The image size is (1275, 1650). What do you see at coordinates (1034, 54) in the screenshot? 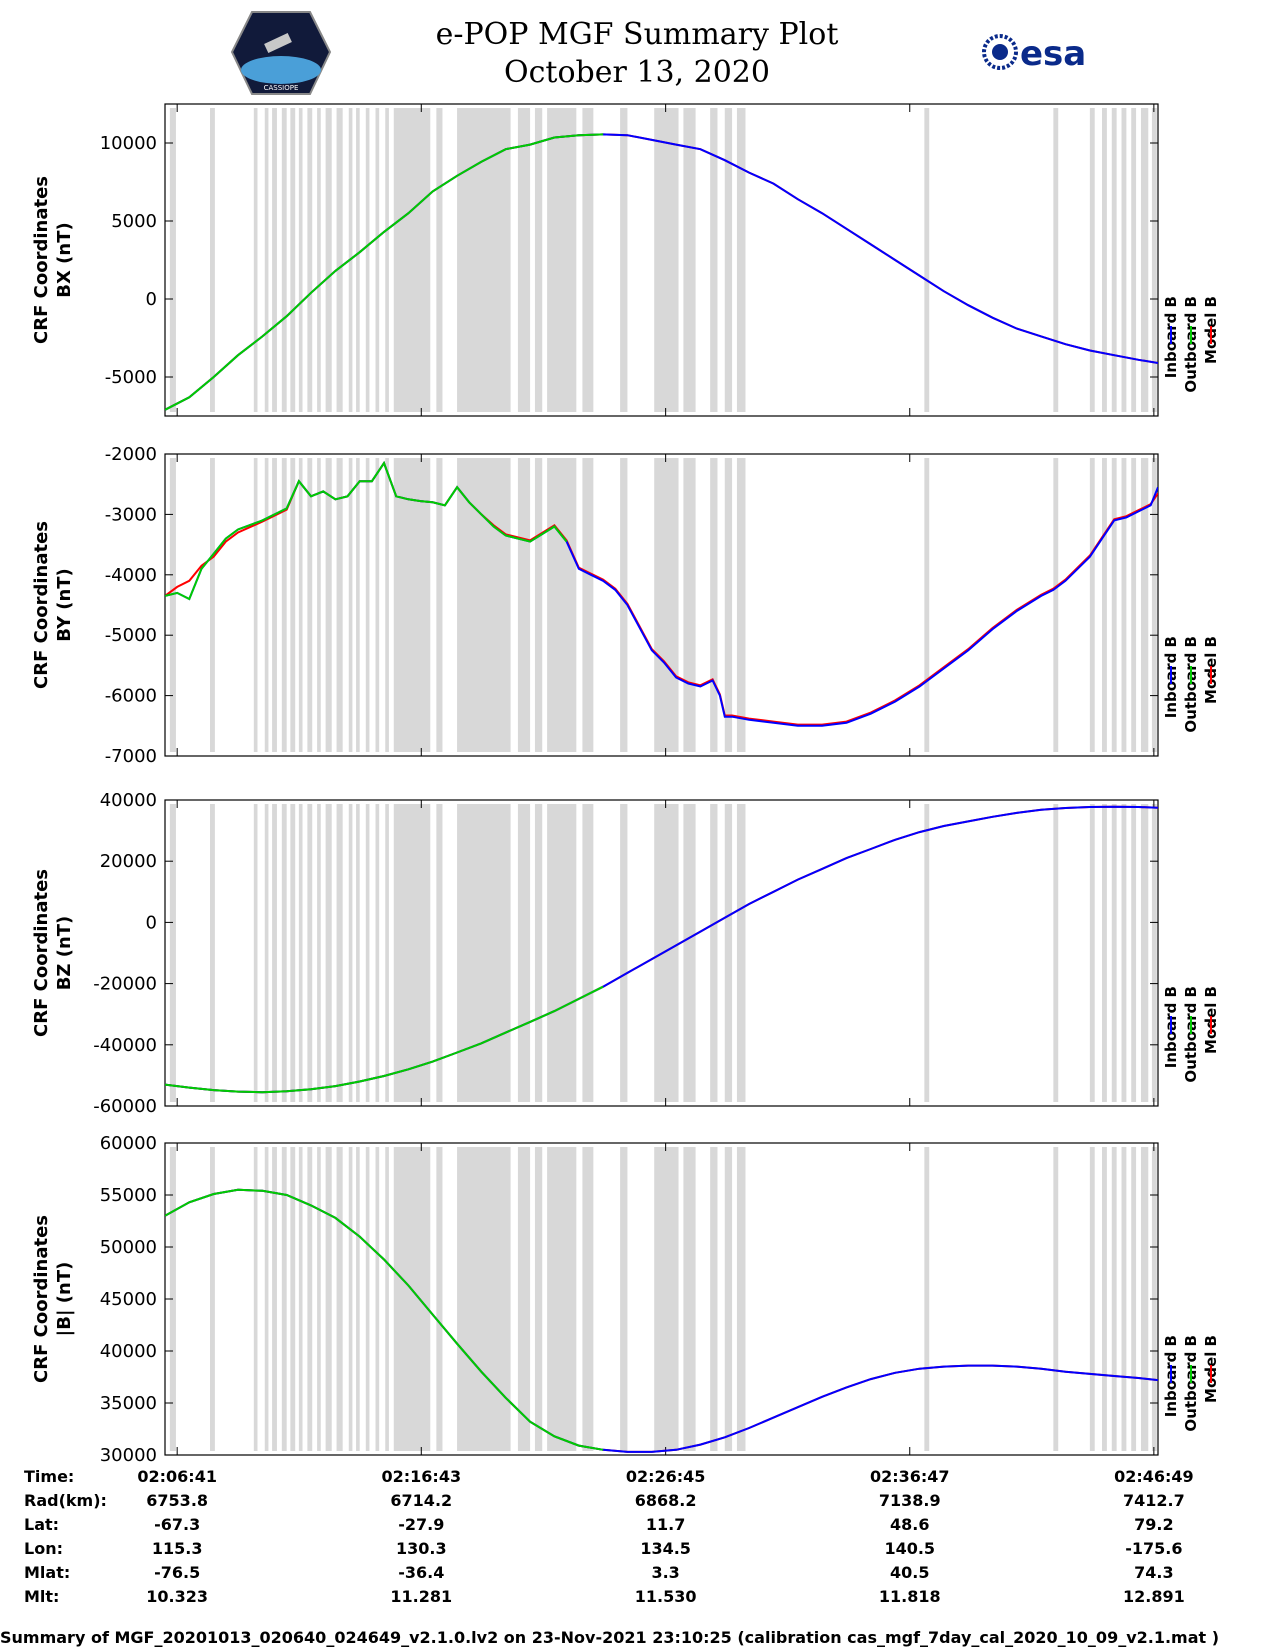
I see `esa-logo: esa` at bounding box center [1034, 54].